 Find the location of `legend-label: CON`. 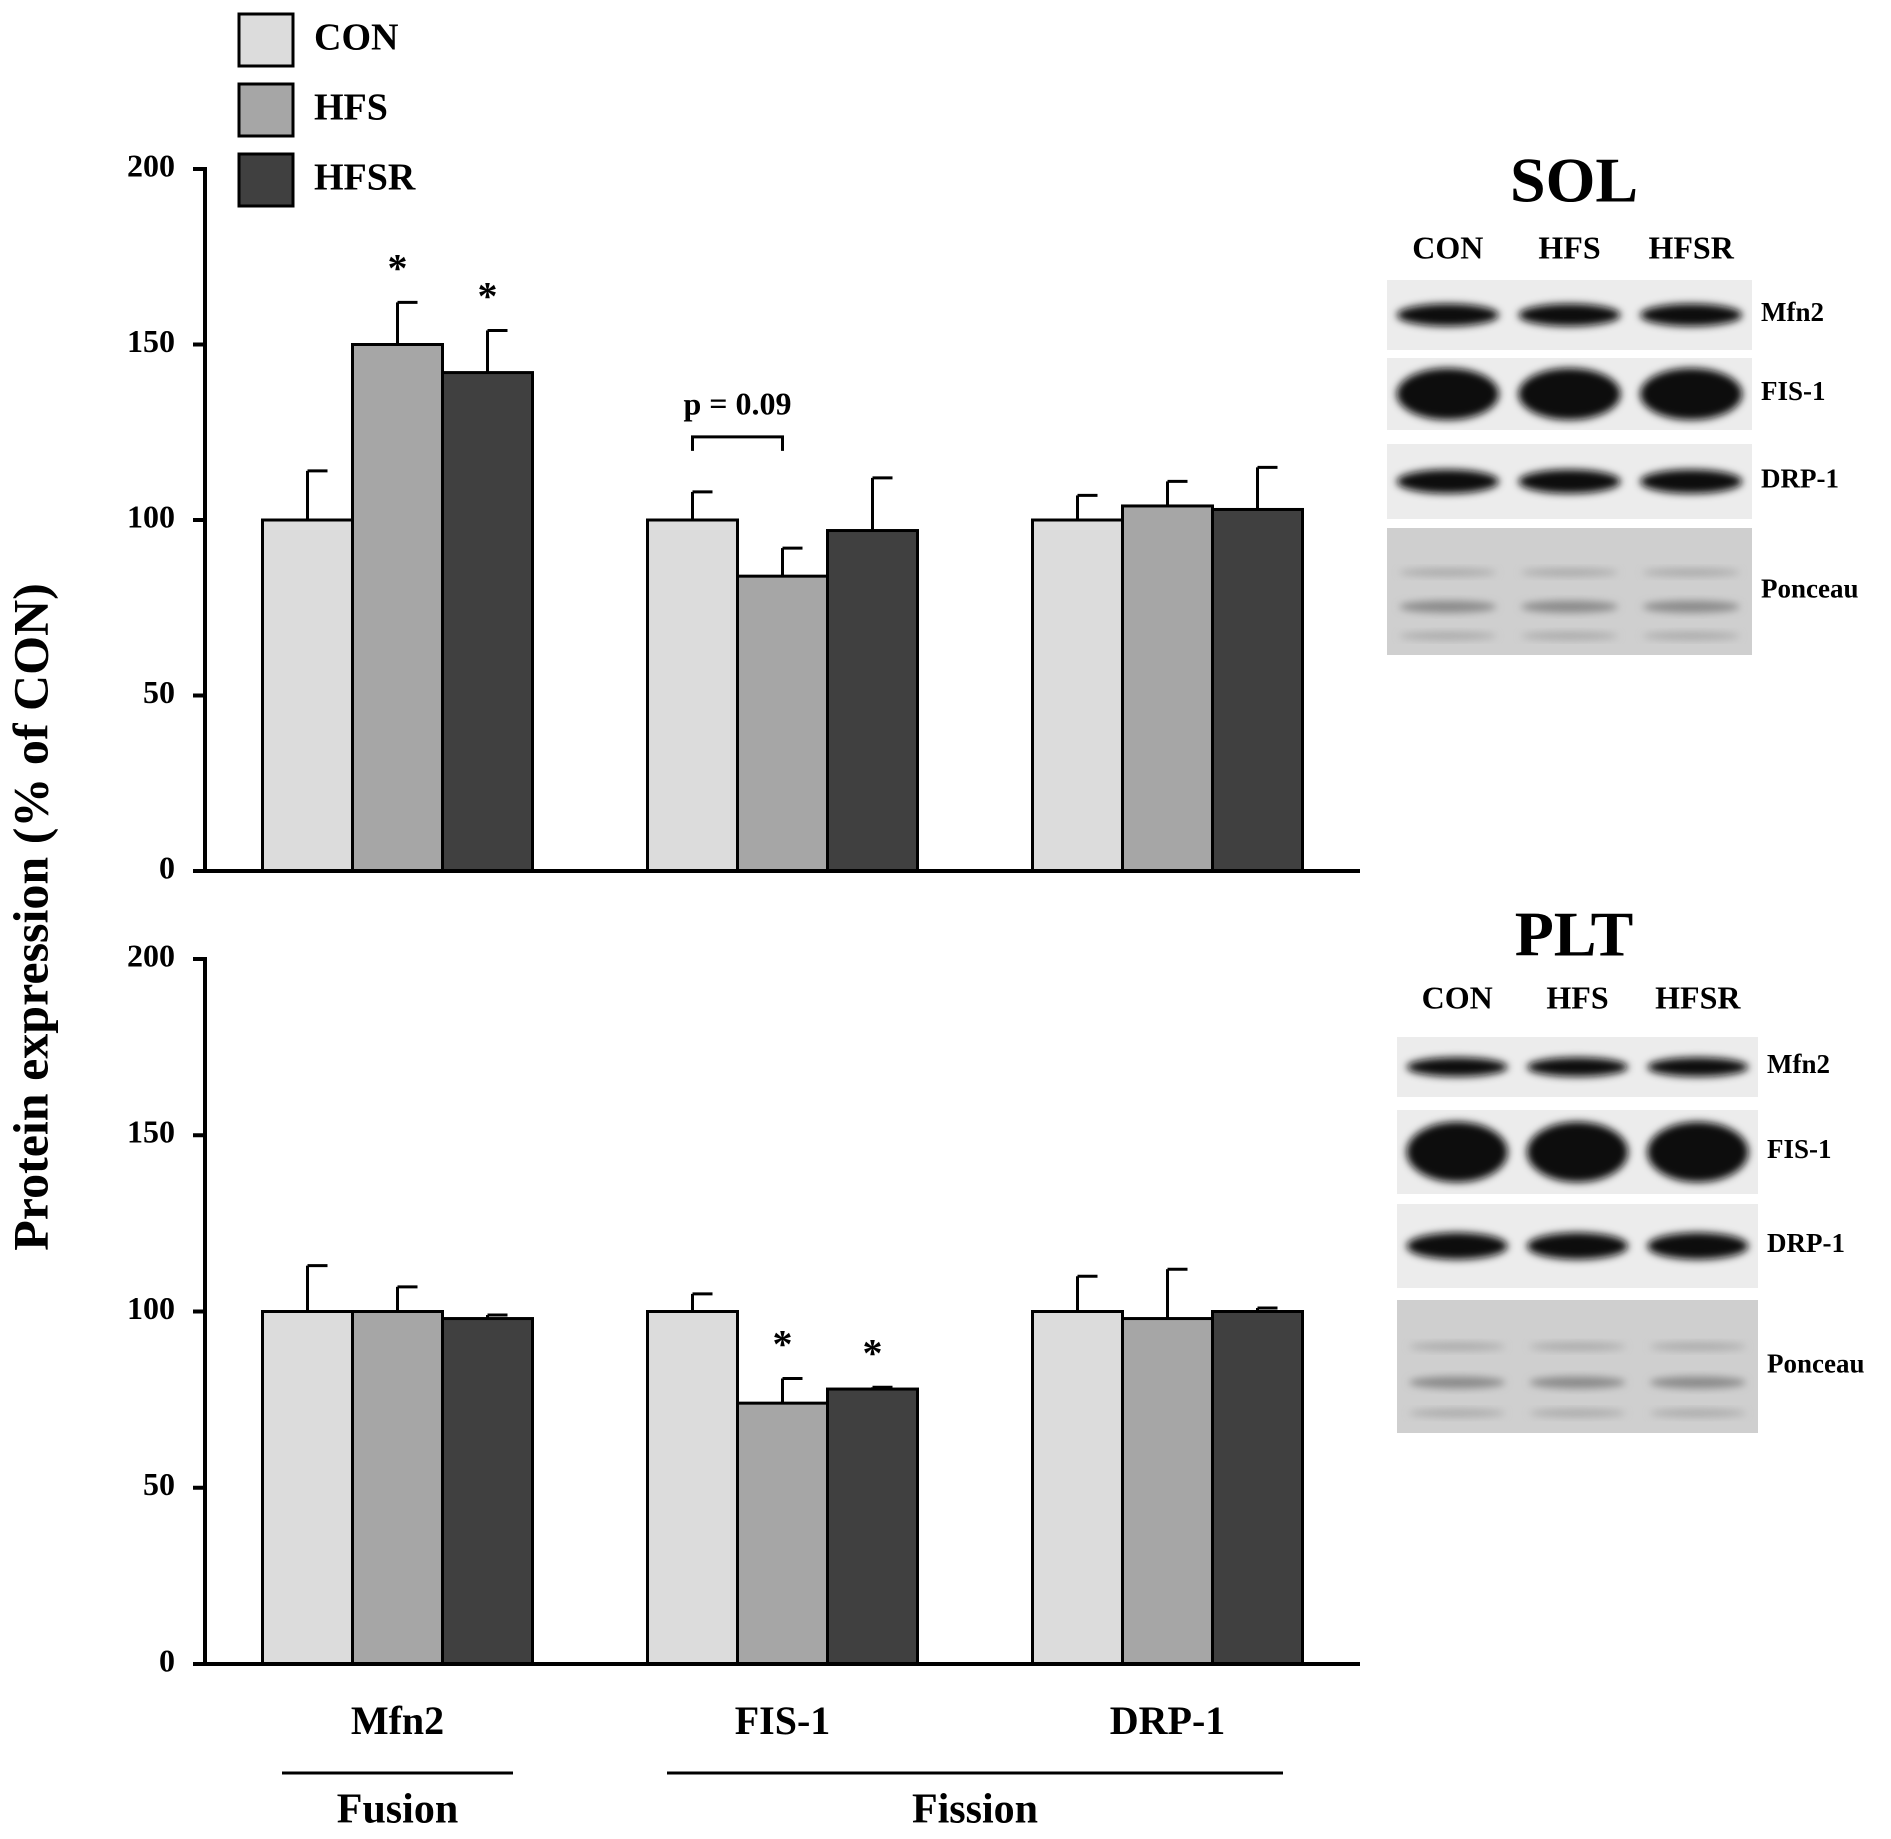

legend-label: CON is located at coordinates (356, 38).